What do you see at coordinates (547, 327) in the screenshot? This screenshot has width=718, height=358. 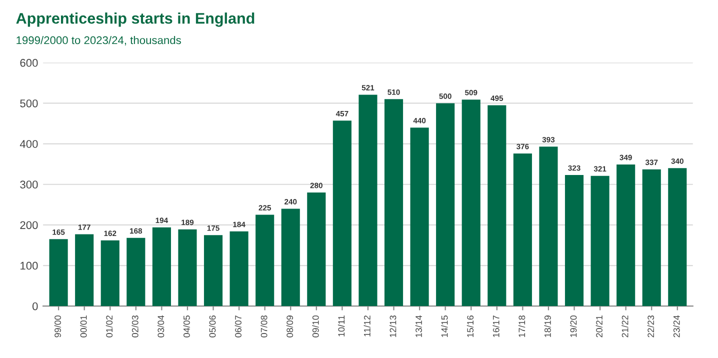 I see `x-tick-label: 18/19` at bounding box center [547, 327].